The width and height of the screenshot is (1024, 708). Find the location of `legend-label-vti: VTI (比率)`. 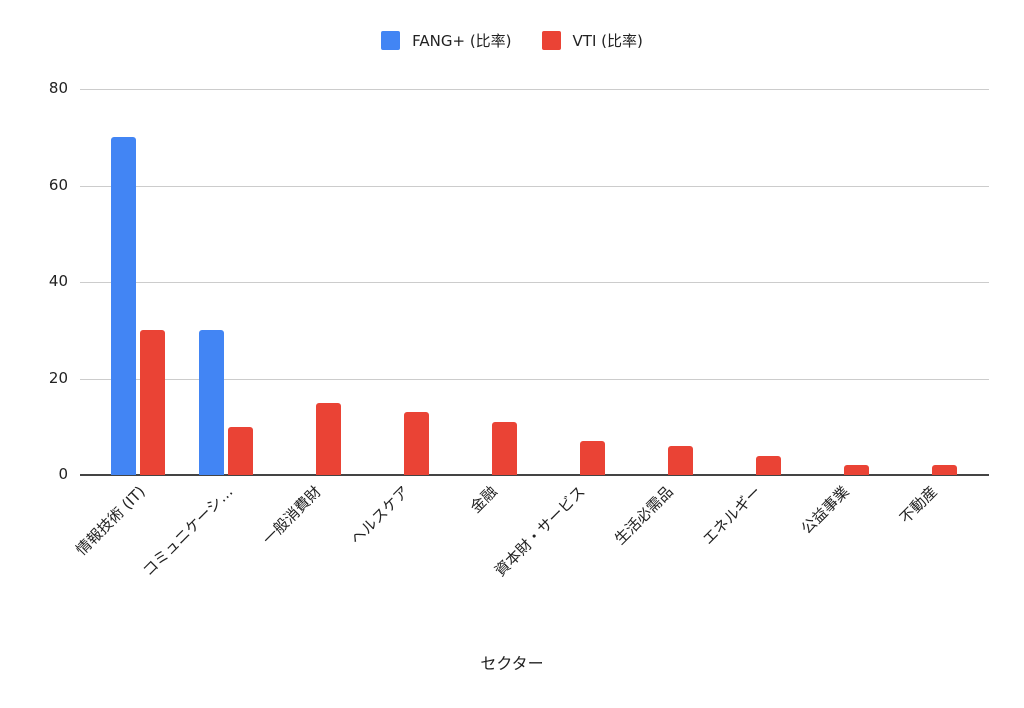

legend-label-vti: VTI (比率) is located at coordinates (607, 41).